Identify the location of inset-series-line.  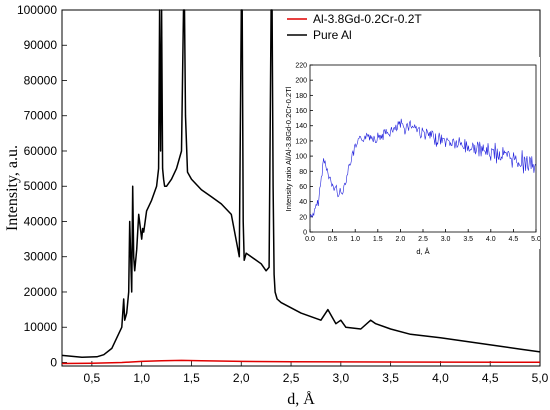
(422, 168).